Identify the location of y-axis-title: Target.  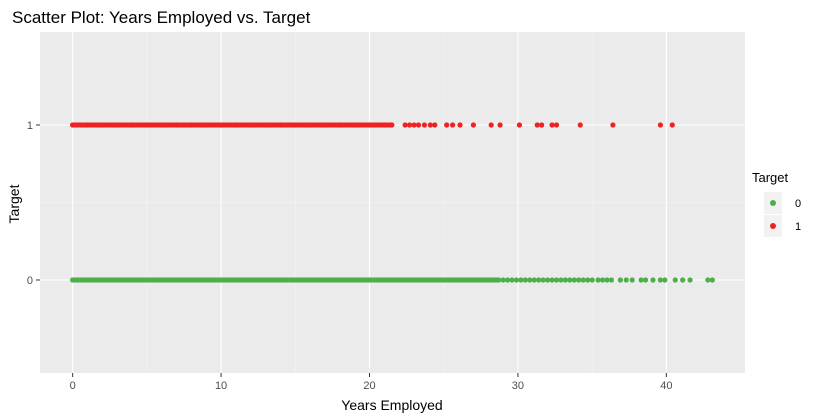
(14, 203).